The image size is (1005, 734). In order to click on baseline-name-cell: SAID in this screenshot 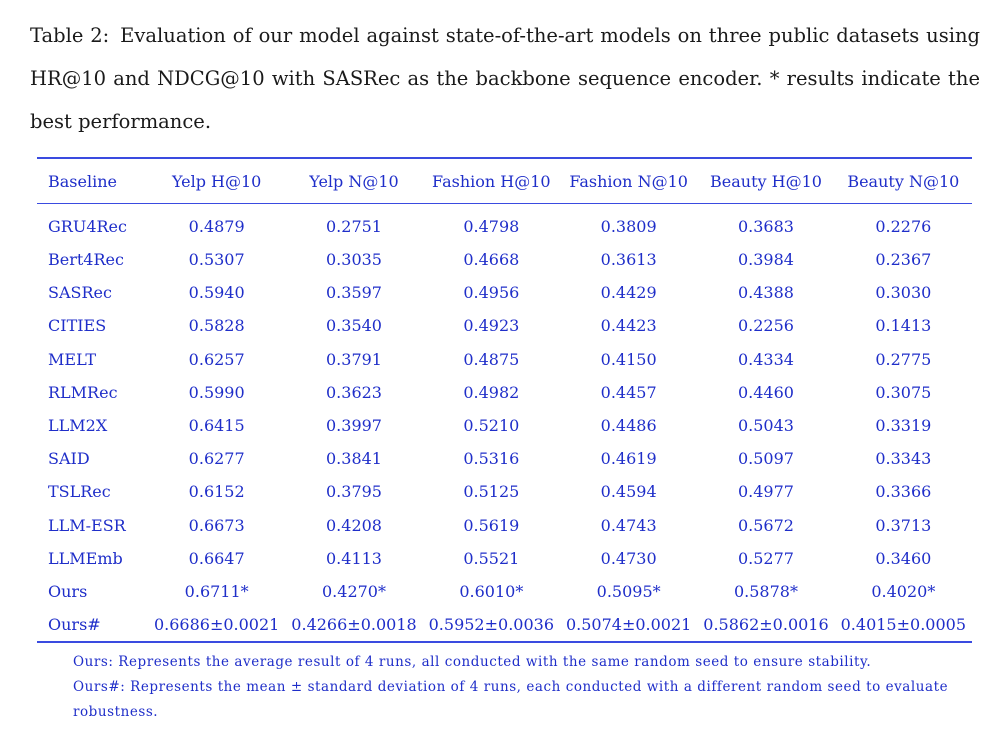, I will do `click(69, 459)`.